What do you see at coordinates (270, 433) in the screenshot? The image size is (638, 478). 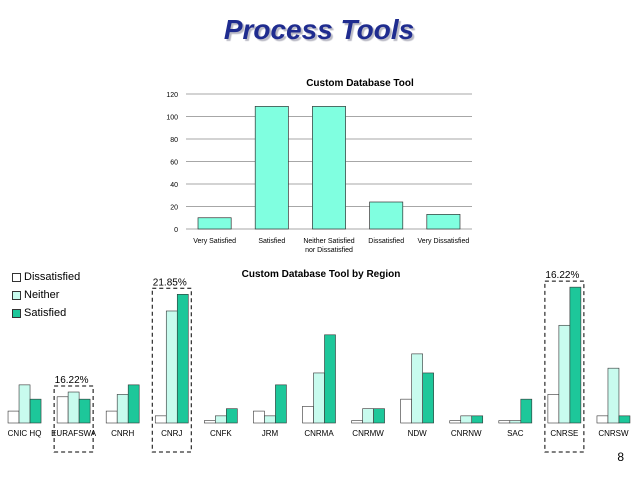 I see `x-tick-label: JRM` at bounding box center [270, 433].